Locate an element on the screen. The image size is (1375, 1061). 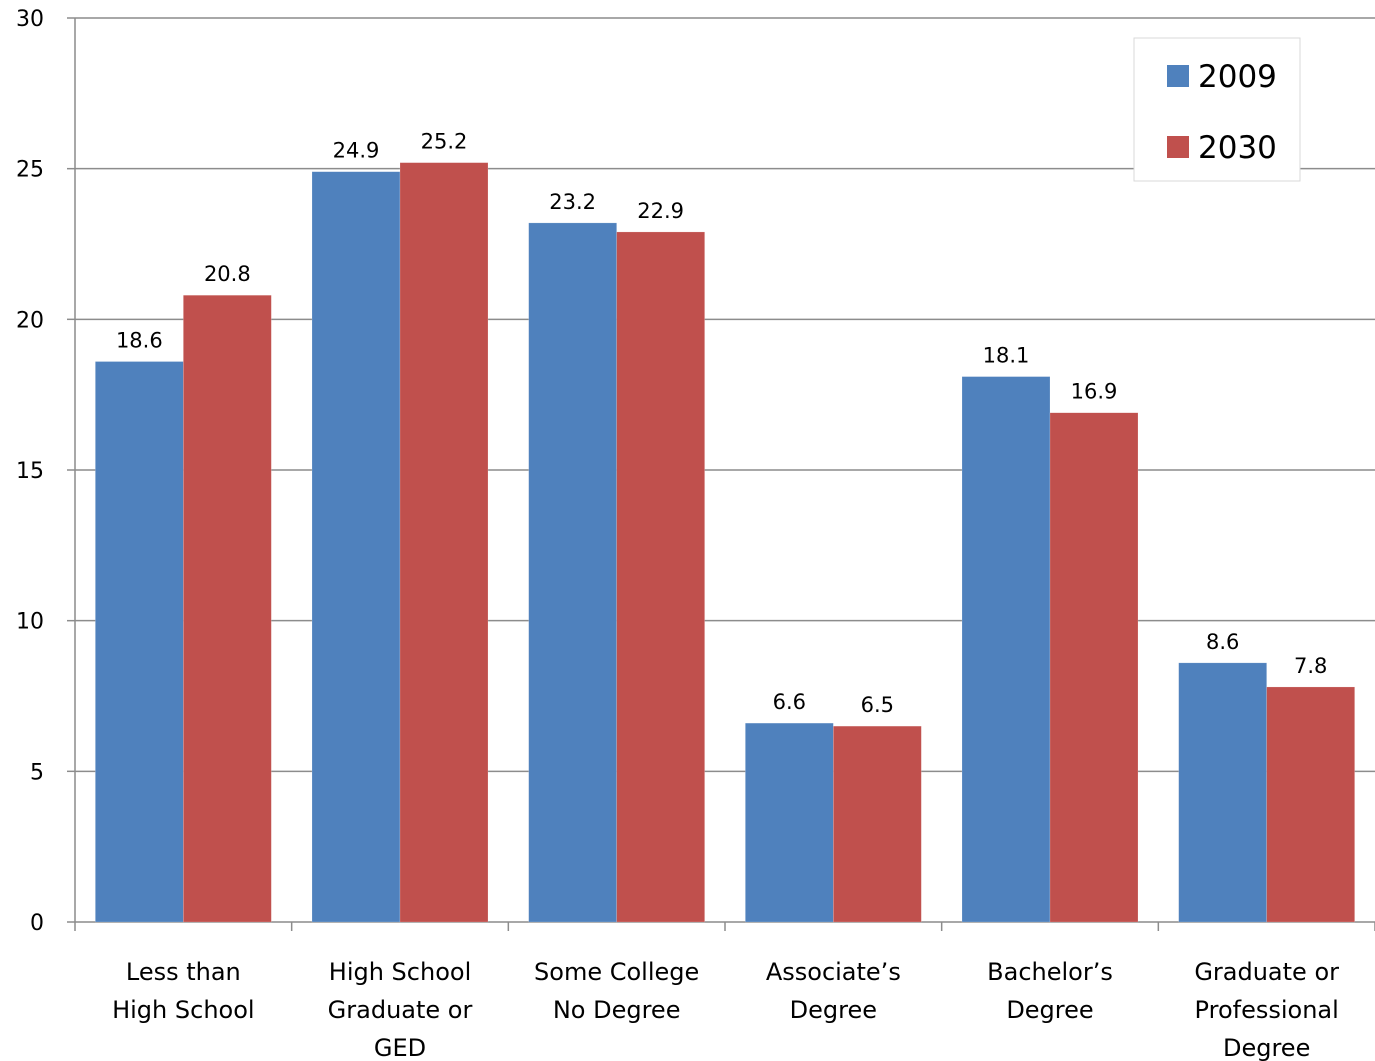
data-label: 7.8 is located at coordinates (1310, 666).